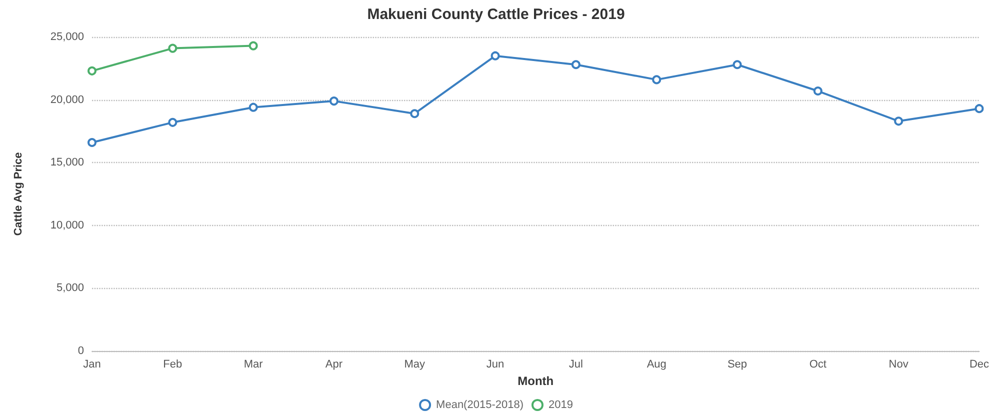  What do you see at coordinates (737, 364) in the screenshot?
I see `x-tick-label: Sep` at bounding box center [737, 364].